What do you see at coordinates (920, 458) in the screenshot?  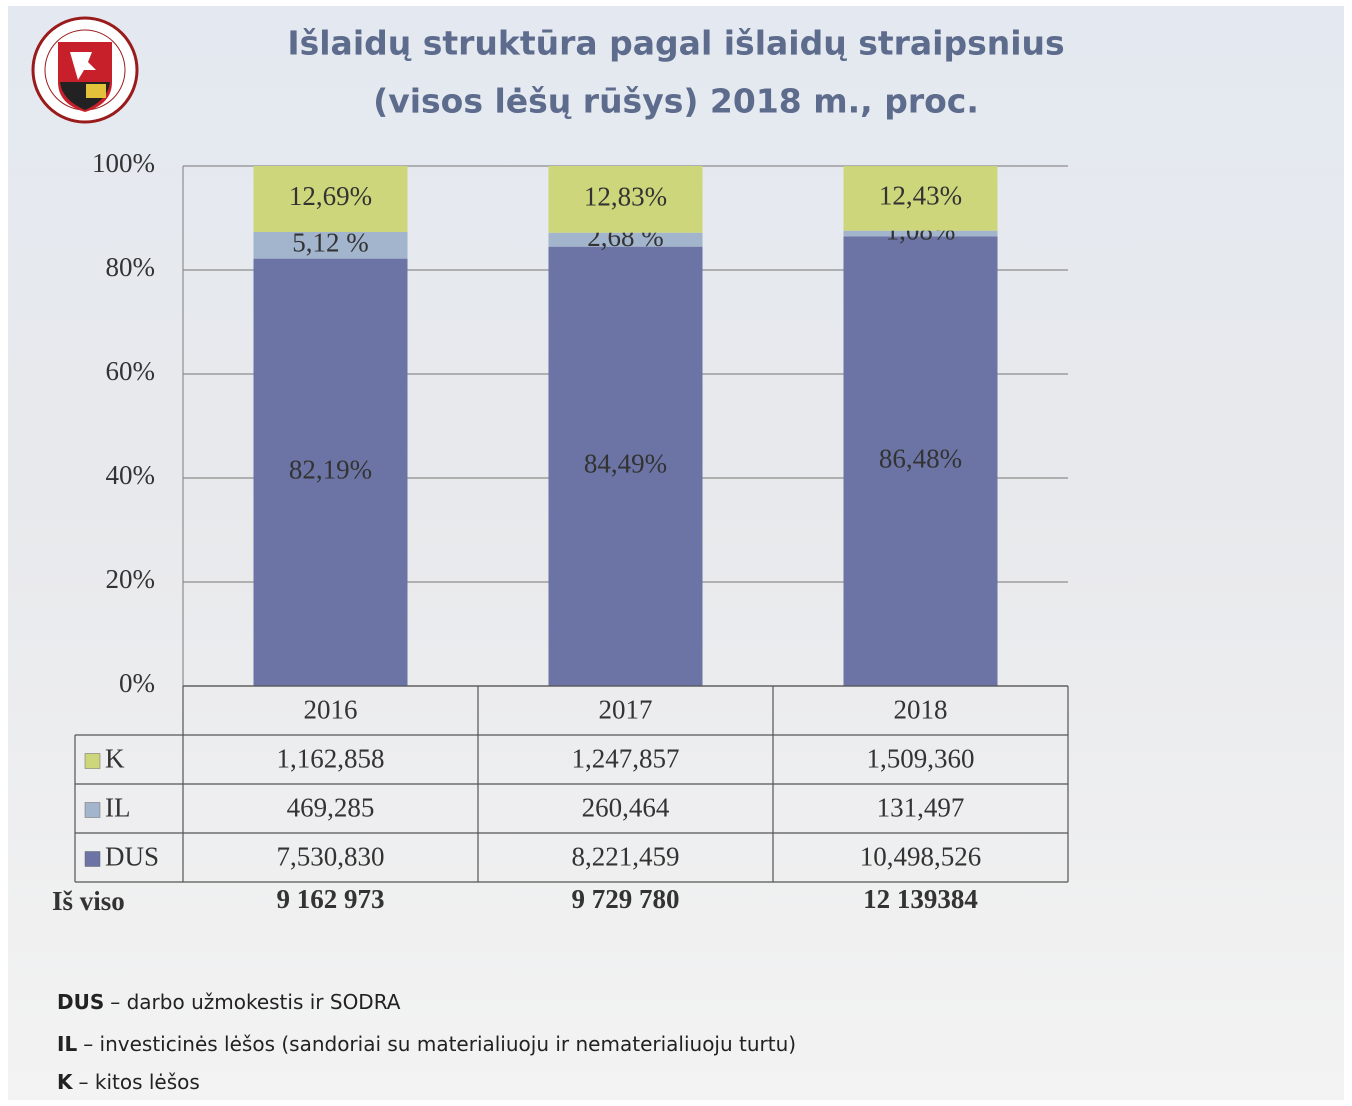 I see `data-label: 86,48%` at bounding box center [920, 458].